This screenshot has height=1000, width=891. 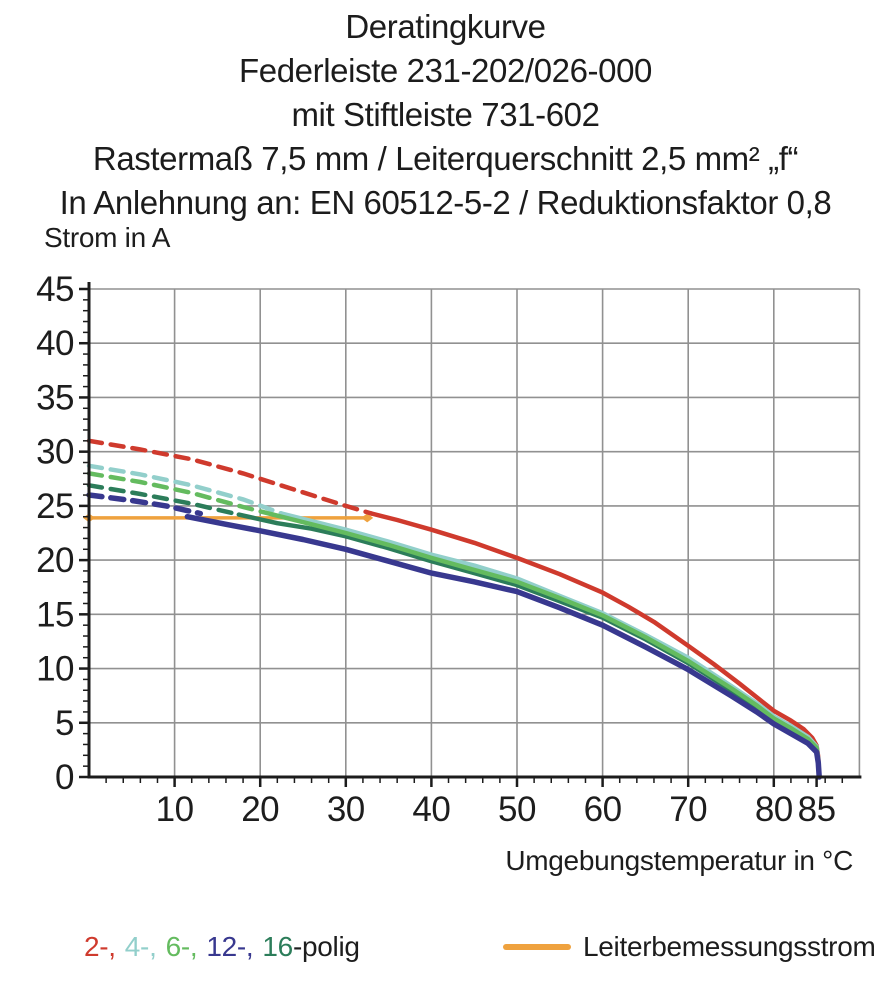 What do you see at coordinates (817, 809) in the screenshot?
I see `x-tick-label: 85` at bounding box center [817, 809].